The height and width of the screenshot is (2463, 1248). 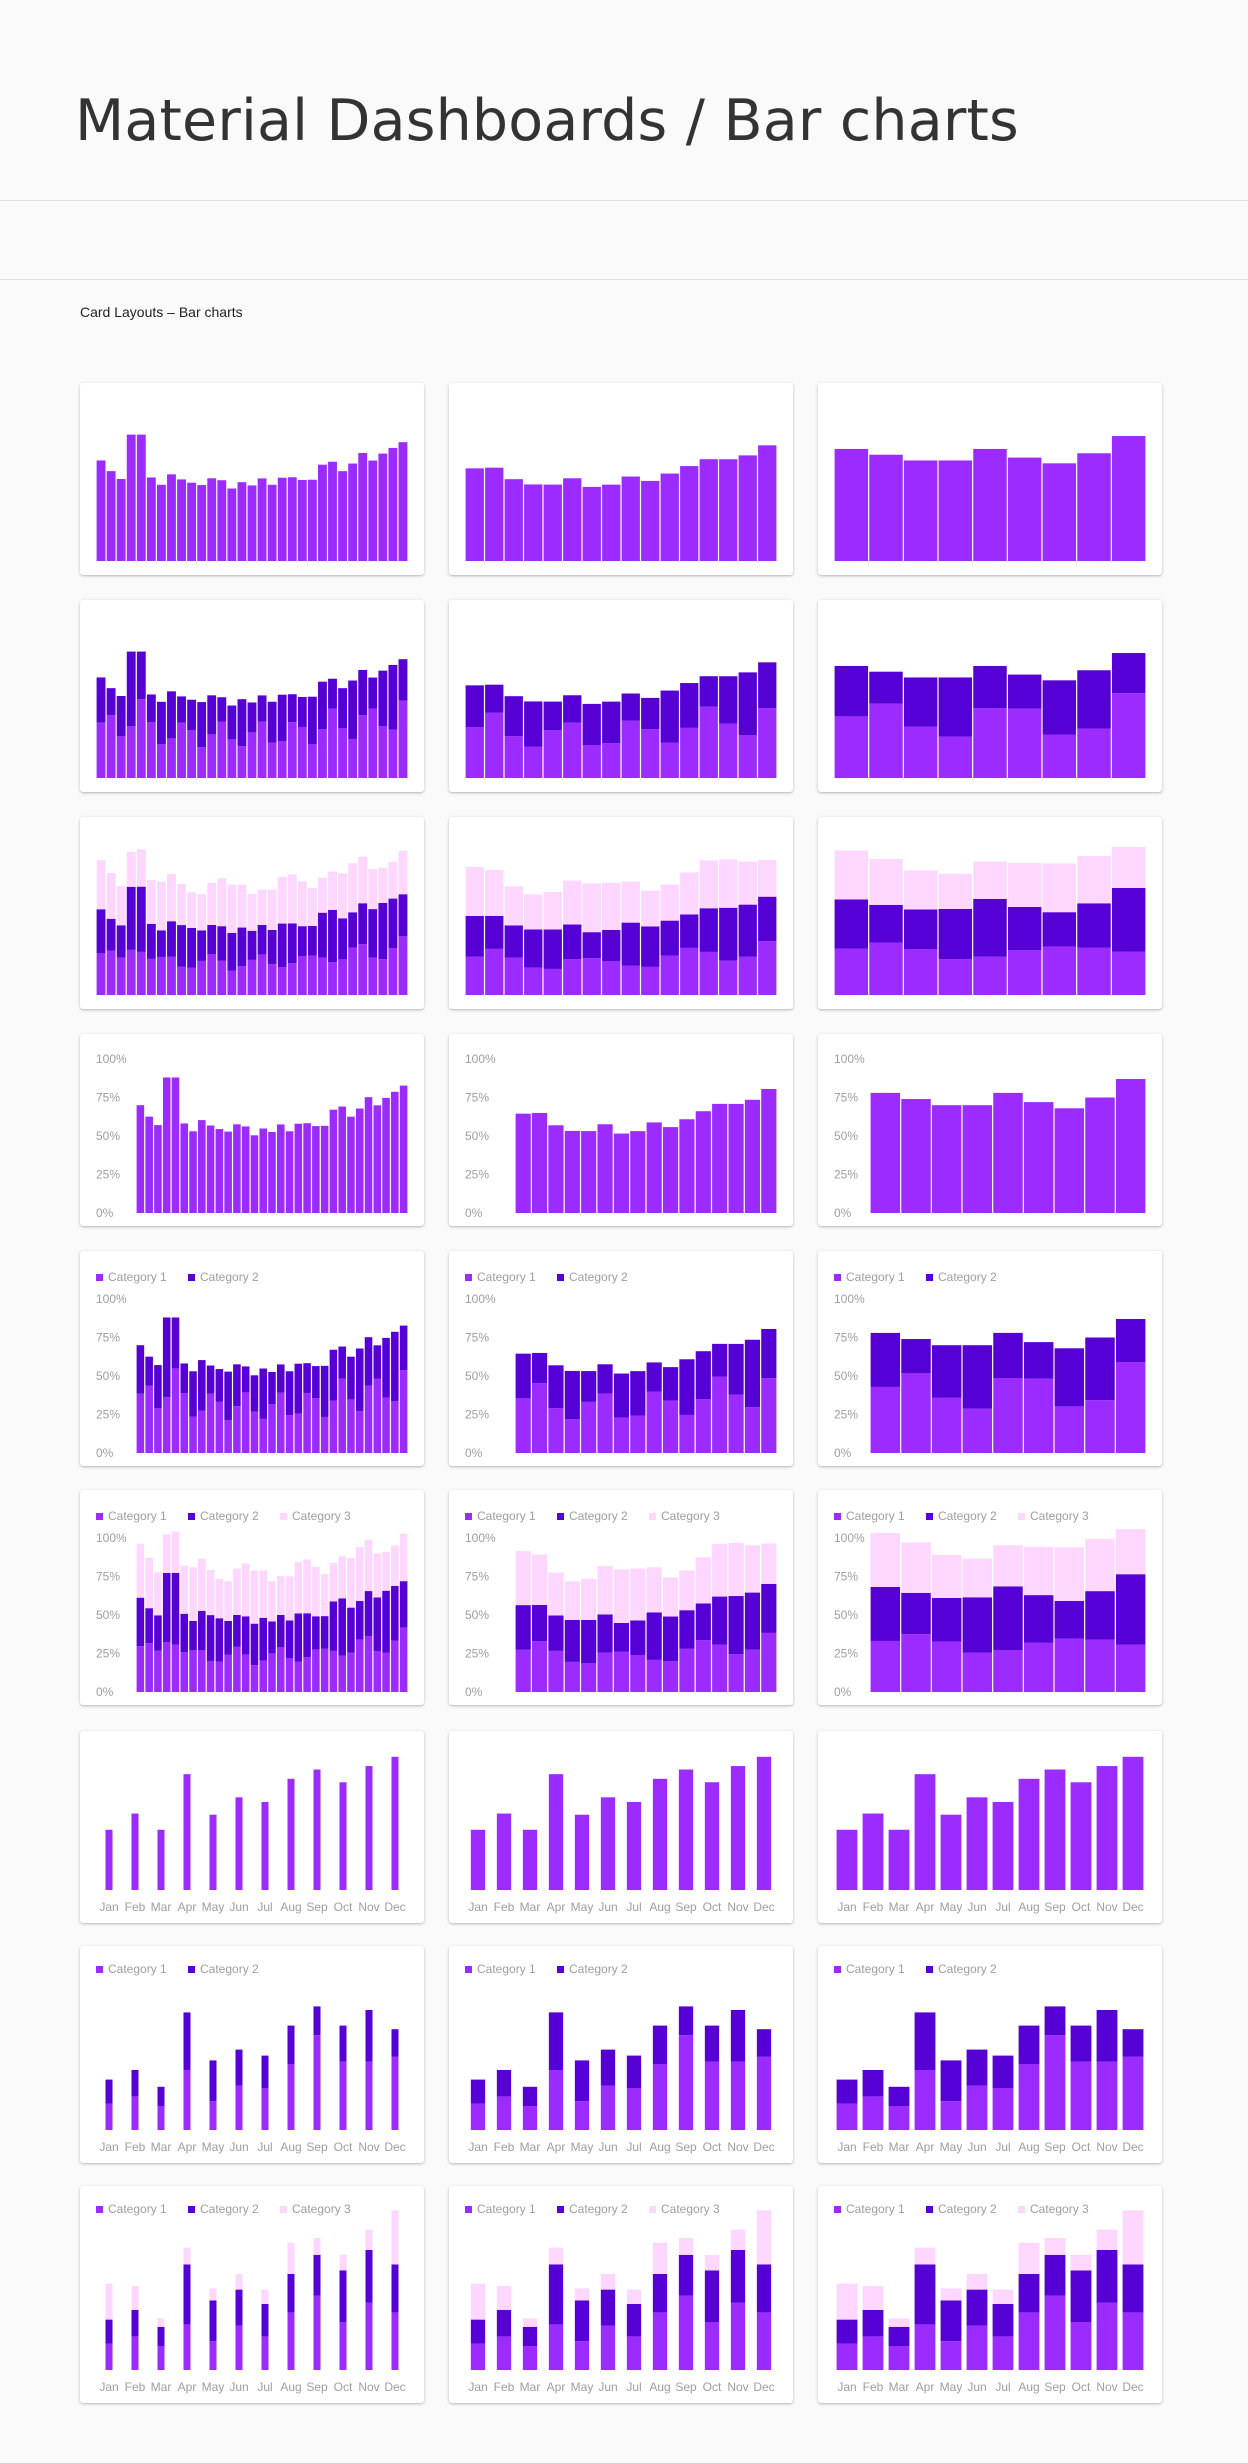 I want to click on x-tick-label: Nov, so click(x=368, y=1907).